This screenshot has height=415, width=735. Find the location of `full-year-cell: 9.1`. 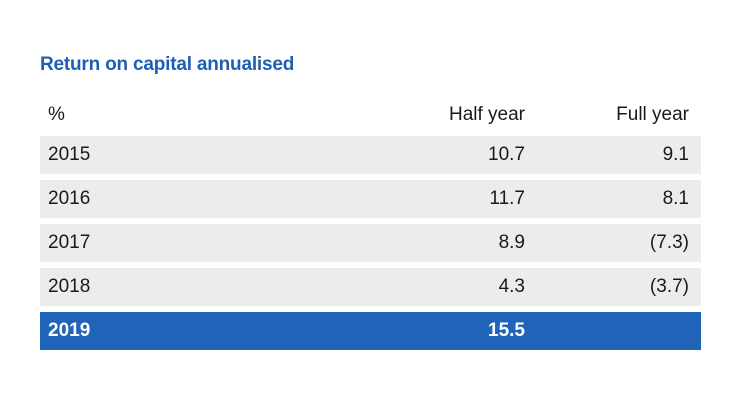

full-year-cell: 9.1 is located at coordinates (675, 154).